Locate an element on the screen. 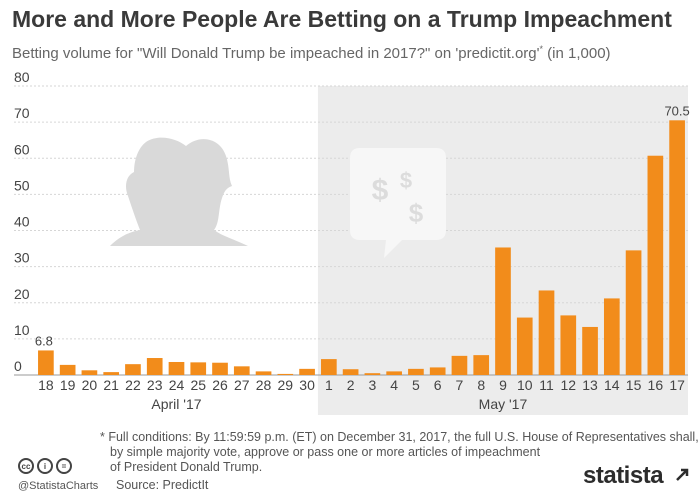  x-tick-label: 30 is located at coordinates (307, 385).